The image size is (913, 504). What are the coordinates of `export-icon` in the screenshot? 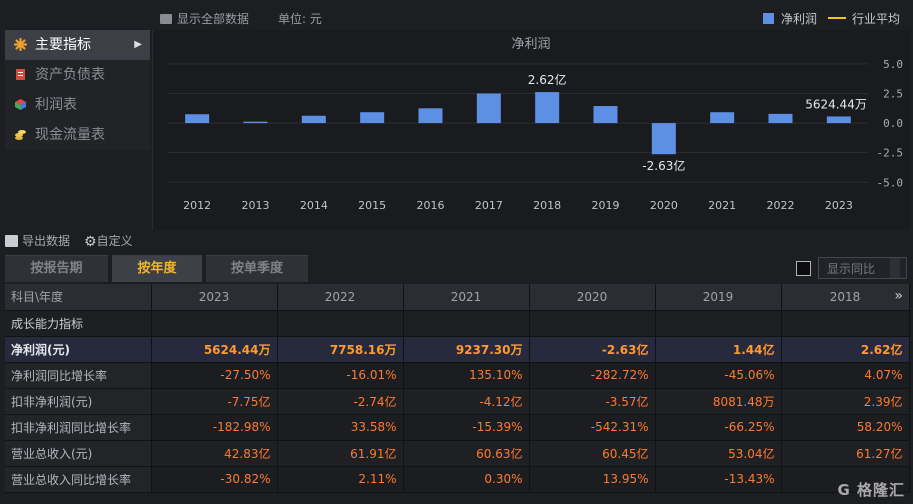 It's located at (11, 241).